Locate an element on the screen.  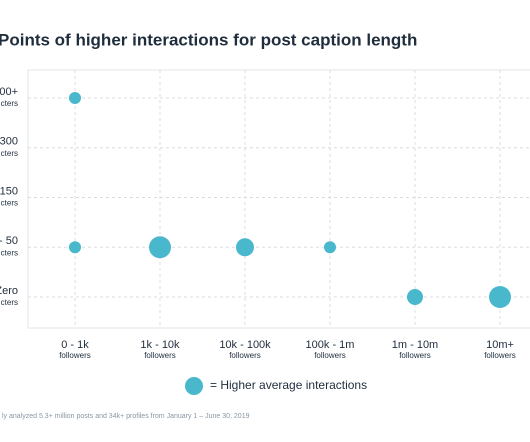
legend-label: = Higher average interactions is located at coordinates (288, 385).